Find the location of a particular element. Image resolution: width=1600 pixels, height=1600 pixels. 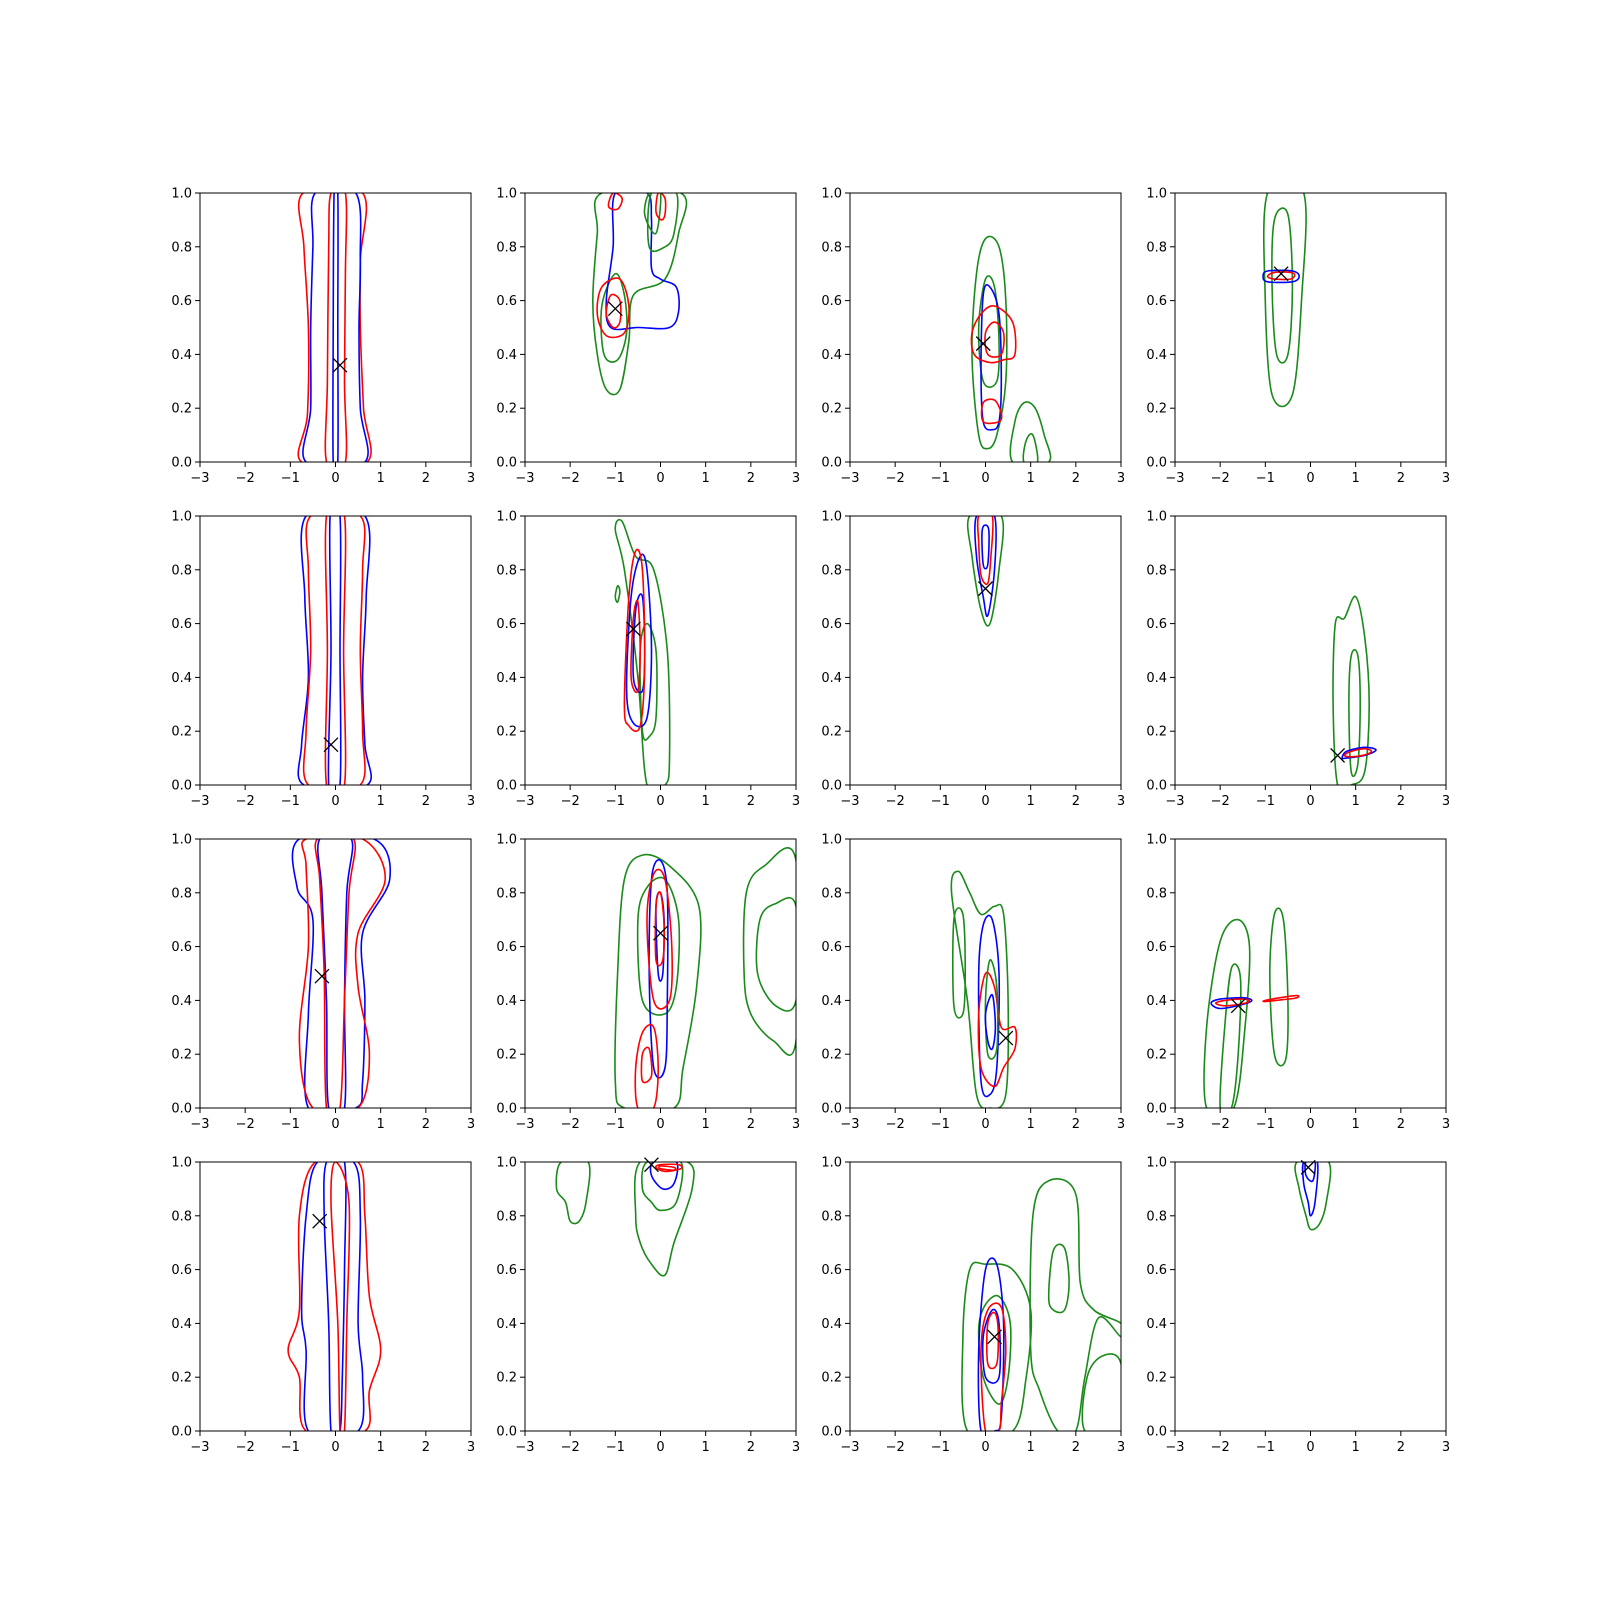

subplot-r2-c2: −3 −2 −1 0 1 2 3 0.0 0.2 0.4 0.6 0.8 1.0 is located at coordinates (648, 660).